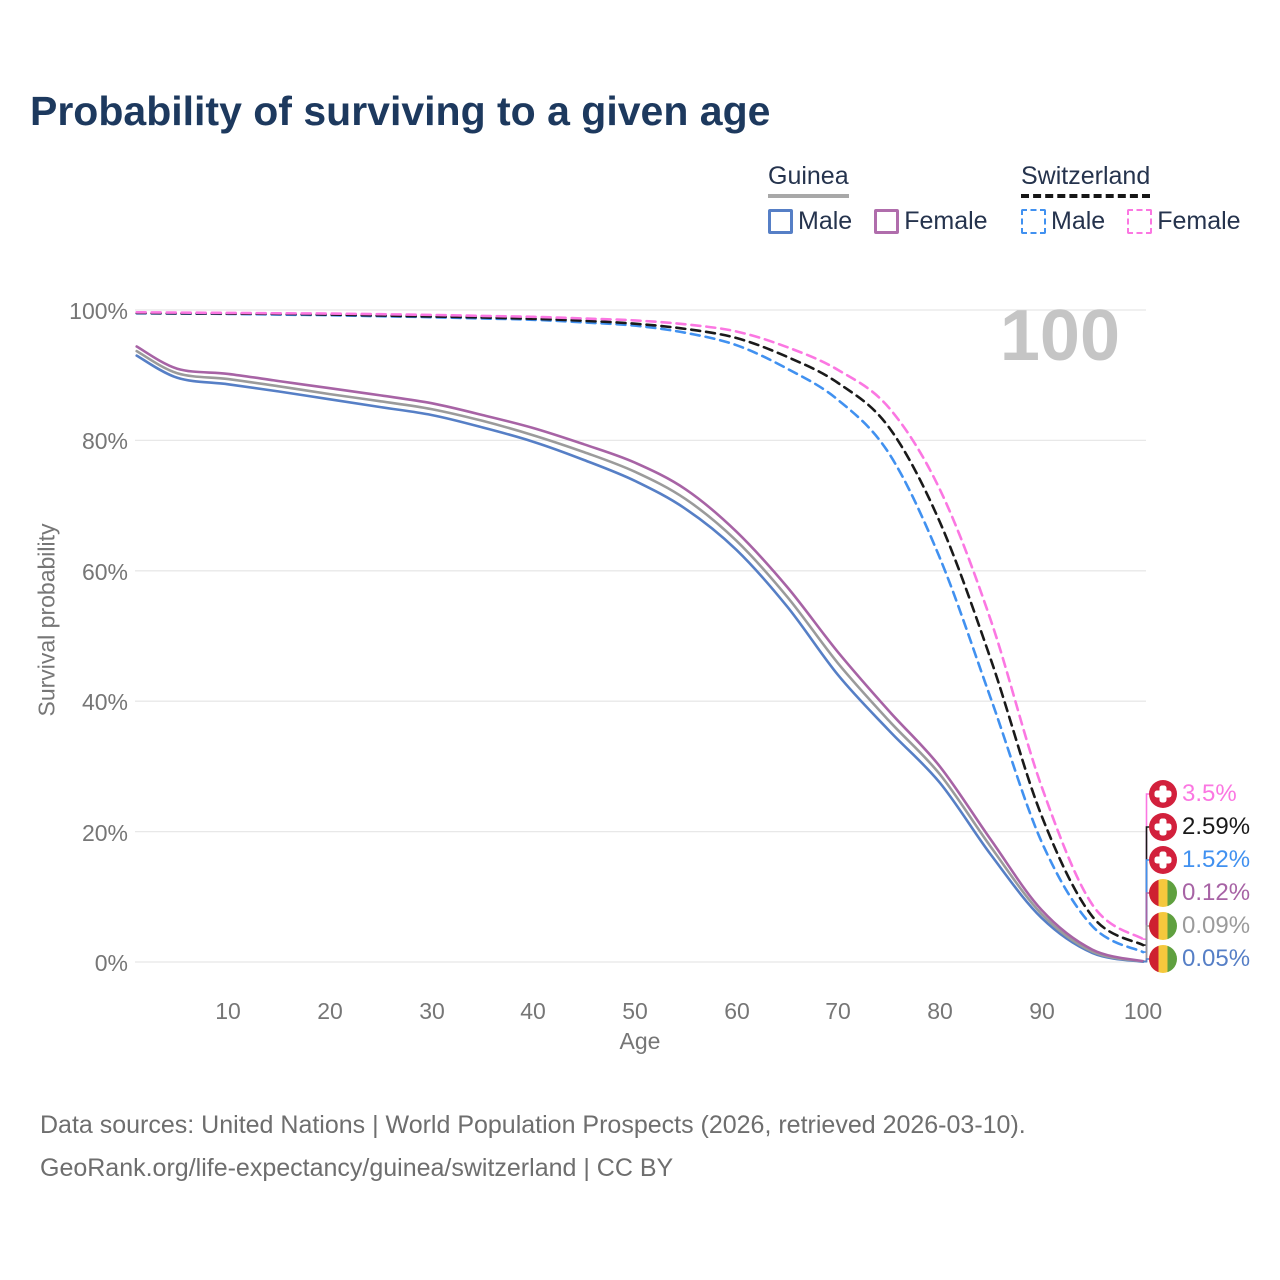  What do you see at coordinates (640, 1041) in the screenshot?
I see `x-axis-title: Age` at bounding box center [640, 1041].